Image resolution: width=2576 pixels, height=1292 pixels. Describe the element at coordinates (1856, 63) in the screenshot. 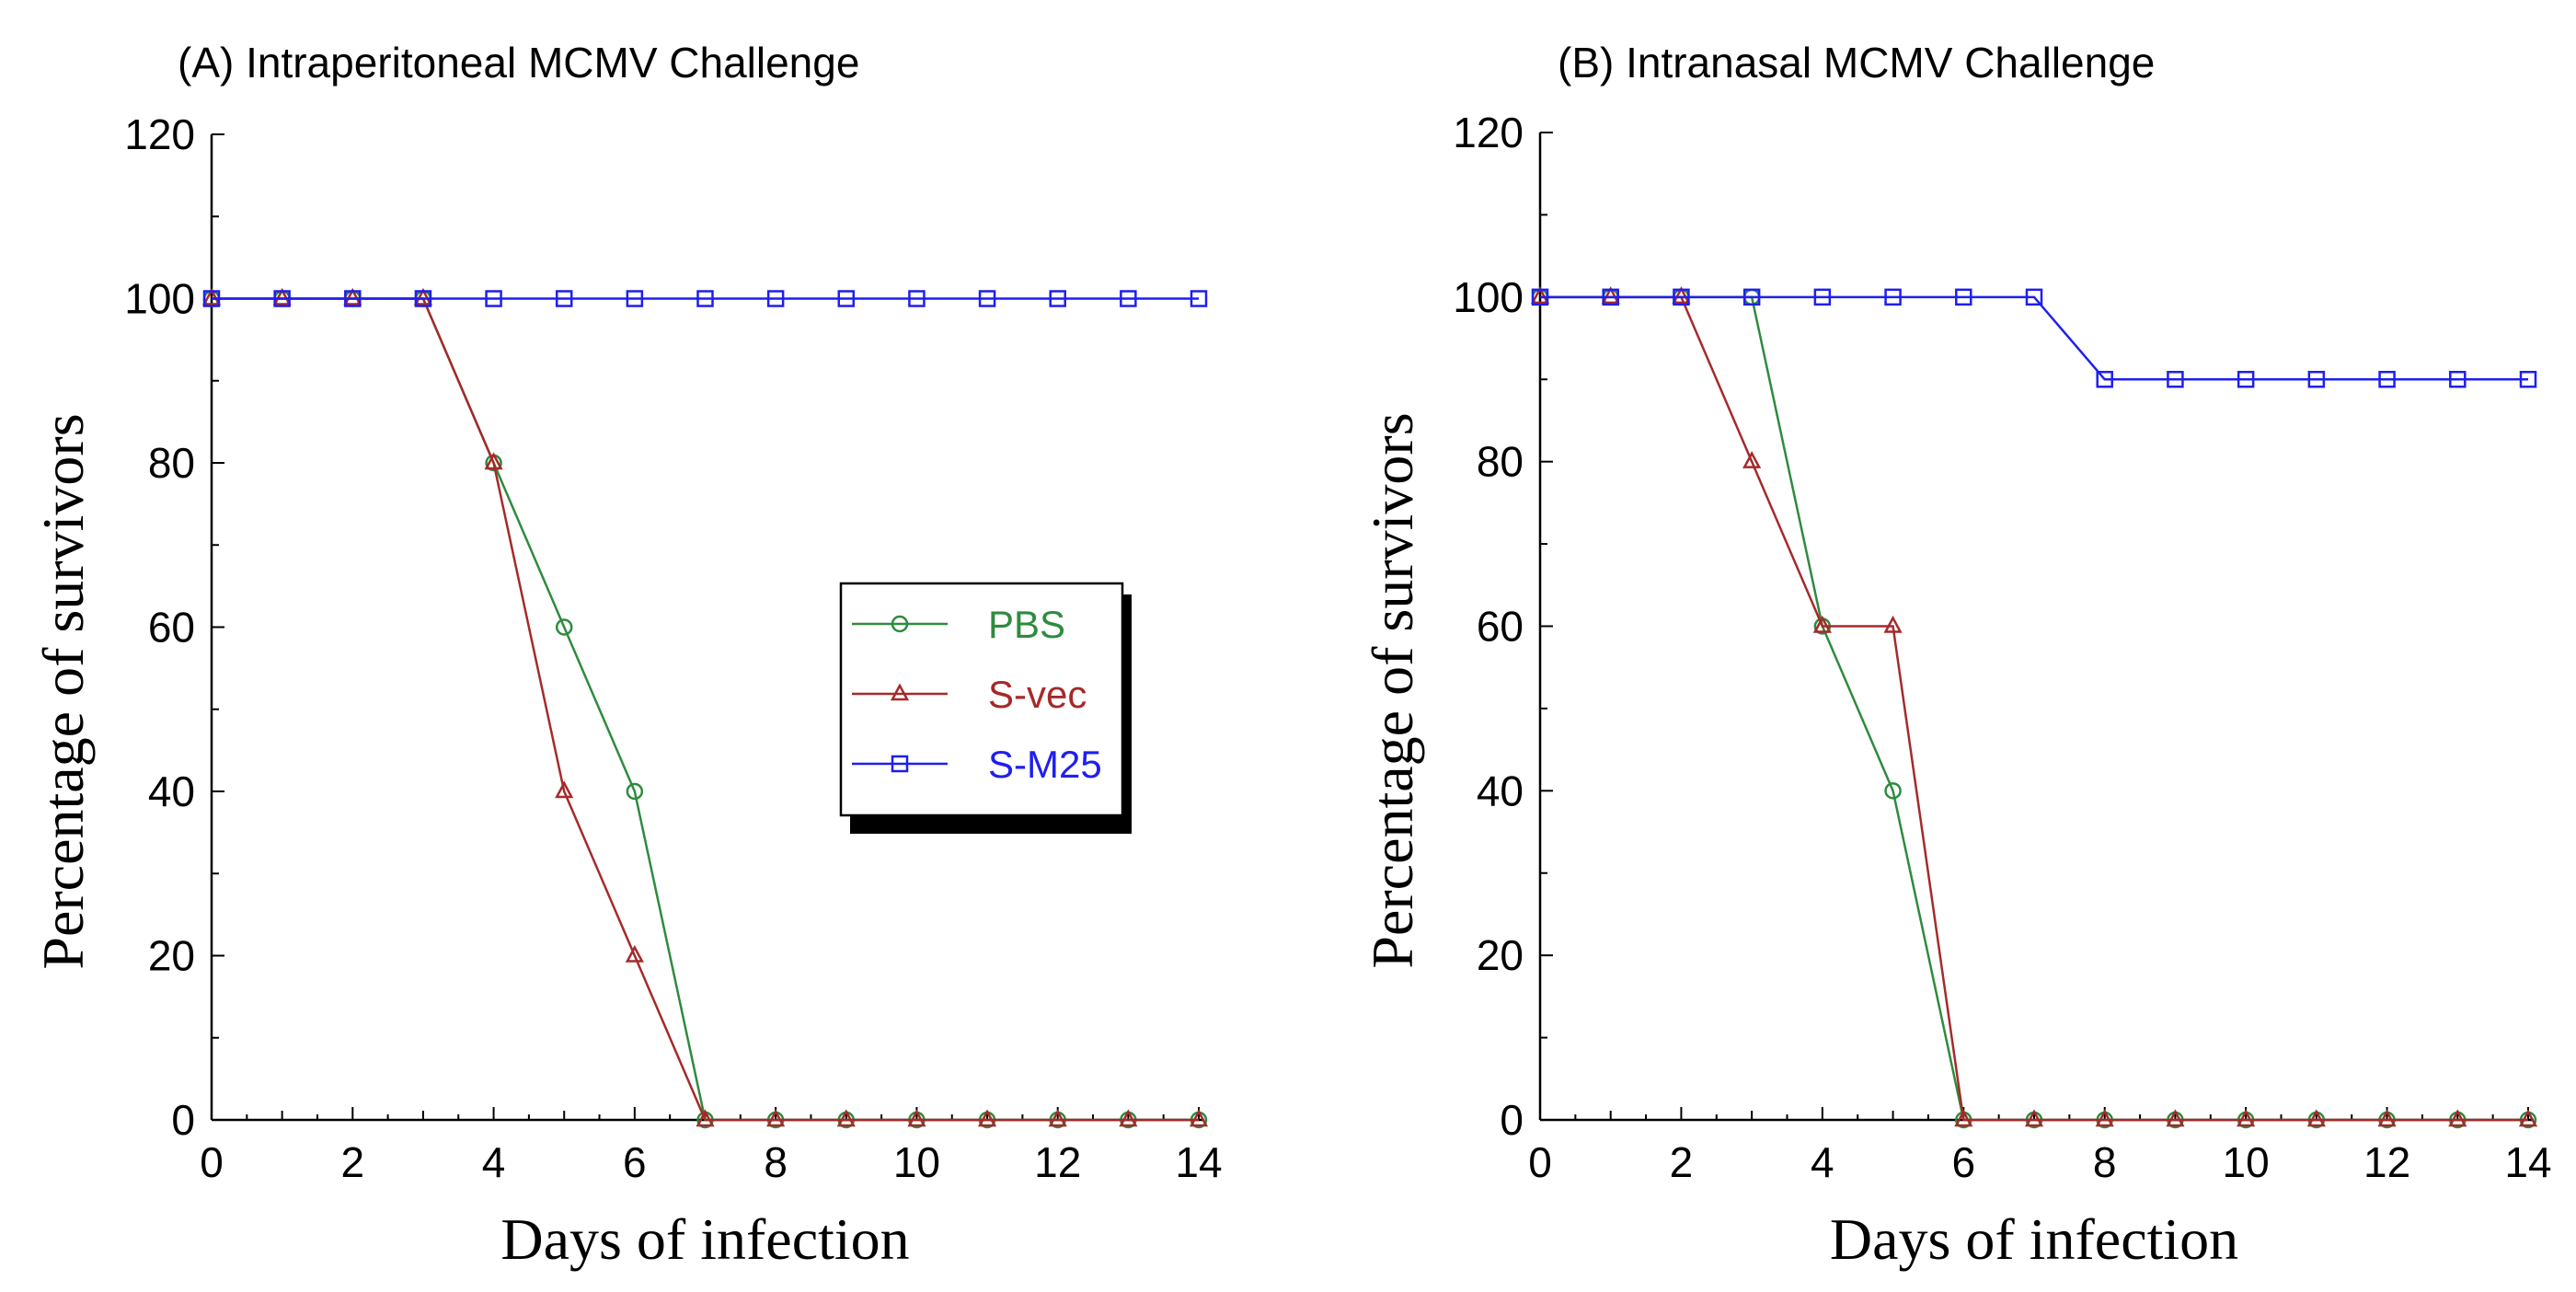

I see `chart-title: (B) Intranasal MCMV Challenge` at that location.